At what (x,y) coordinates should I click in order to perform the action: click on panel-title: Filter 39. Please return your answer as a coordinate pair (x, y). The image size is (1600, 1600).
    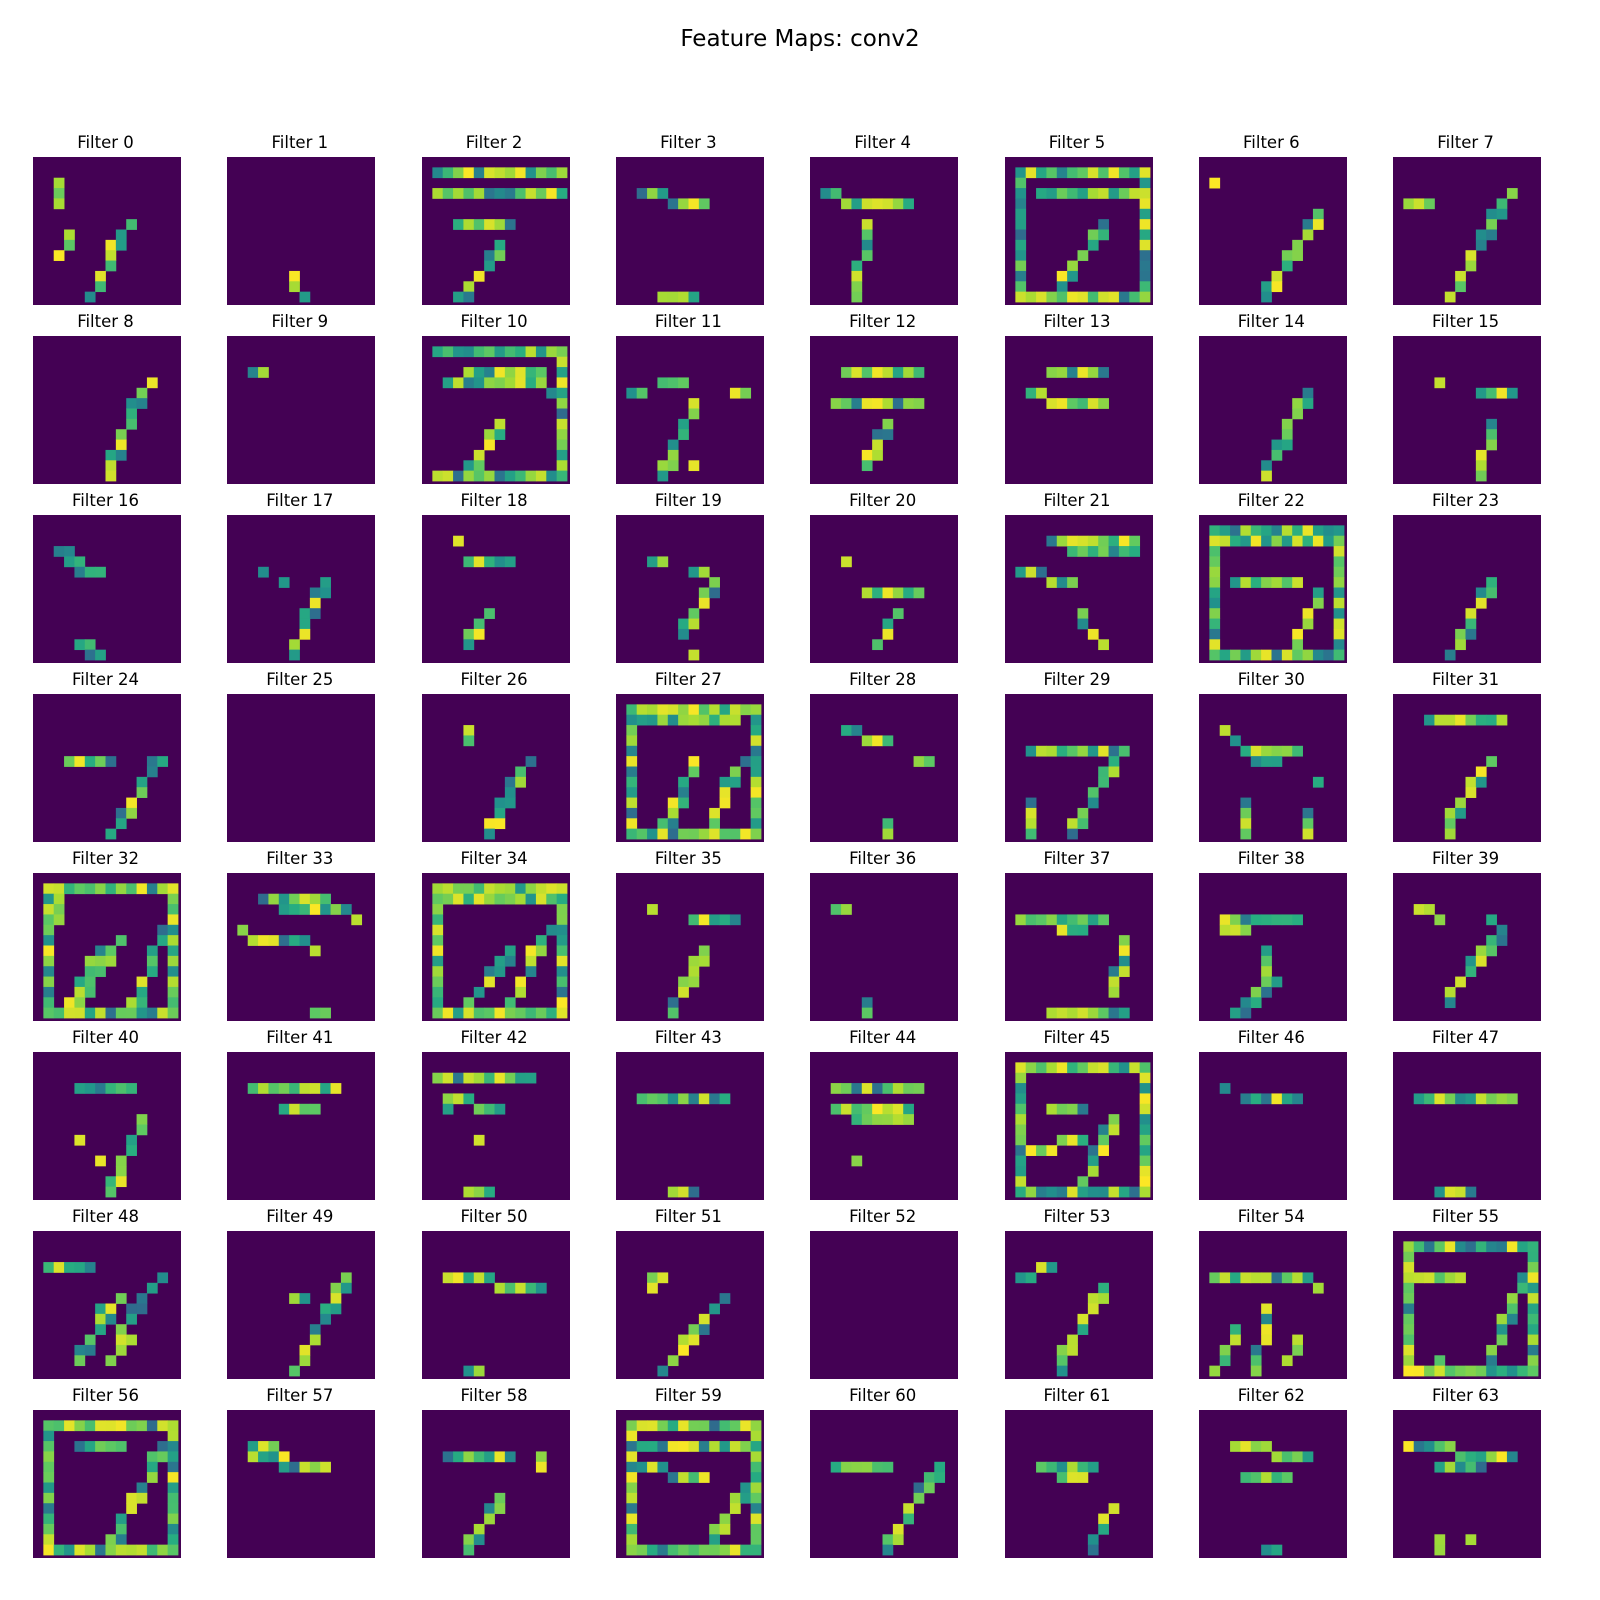
    Looking at the image, I should click on (1466, 858).